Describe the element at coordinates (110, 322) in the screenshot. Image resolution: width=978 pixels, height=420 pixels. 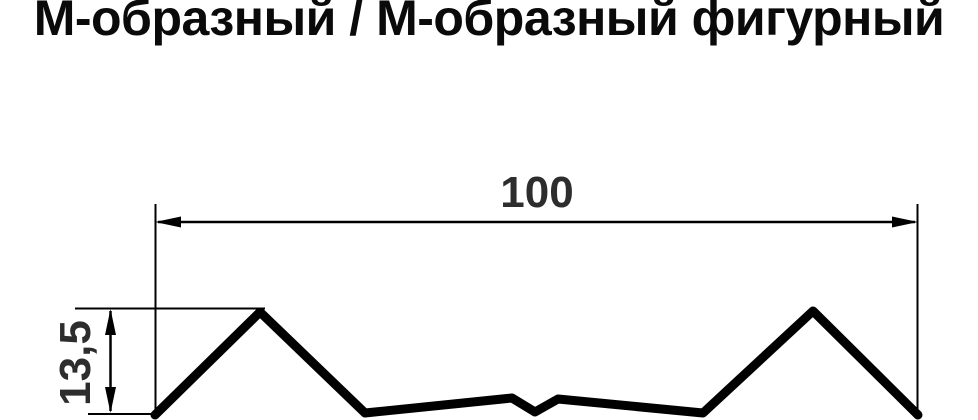
I see `height-dim-arrow-up` at that location.